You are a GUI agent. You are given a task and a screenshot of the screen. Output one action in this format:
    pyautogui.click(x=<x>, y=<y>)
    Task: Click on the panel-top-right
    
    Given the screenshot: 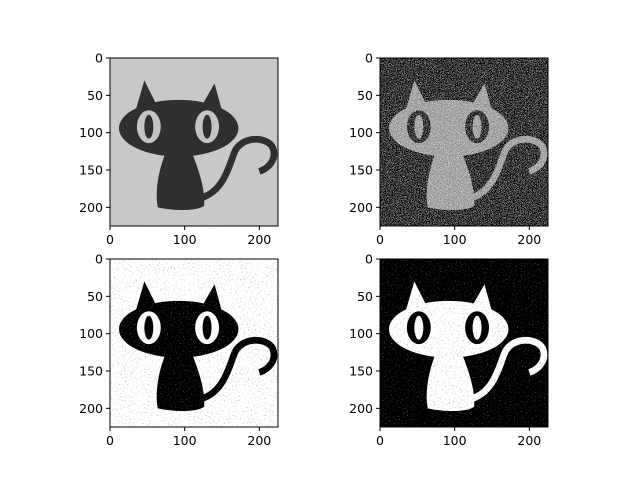 What is the action you would take?
    pyautogui.click(x=464, y=142)
    